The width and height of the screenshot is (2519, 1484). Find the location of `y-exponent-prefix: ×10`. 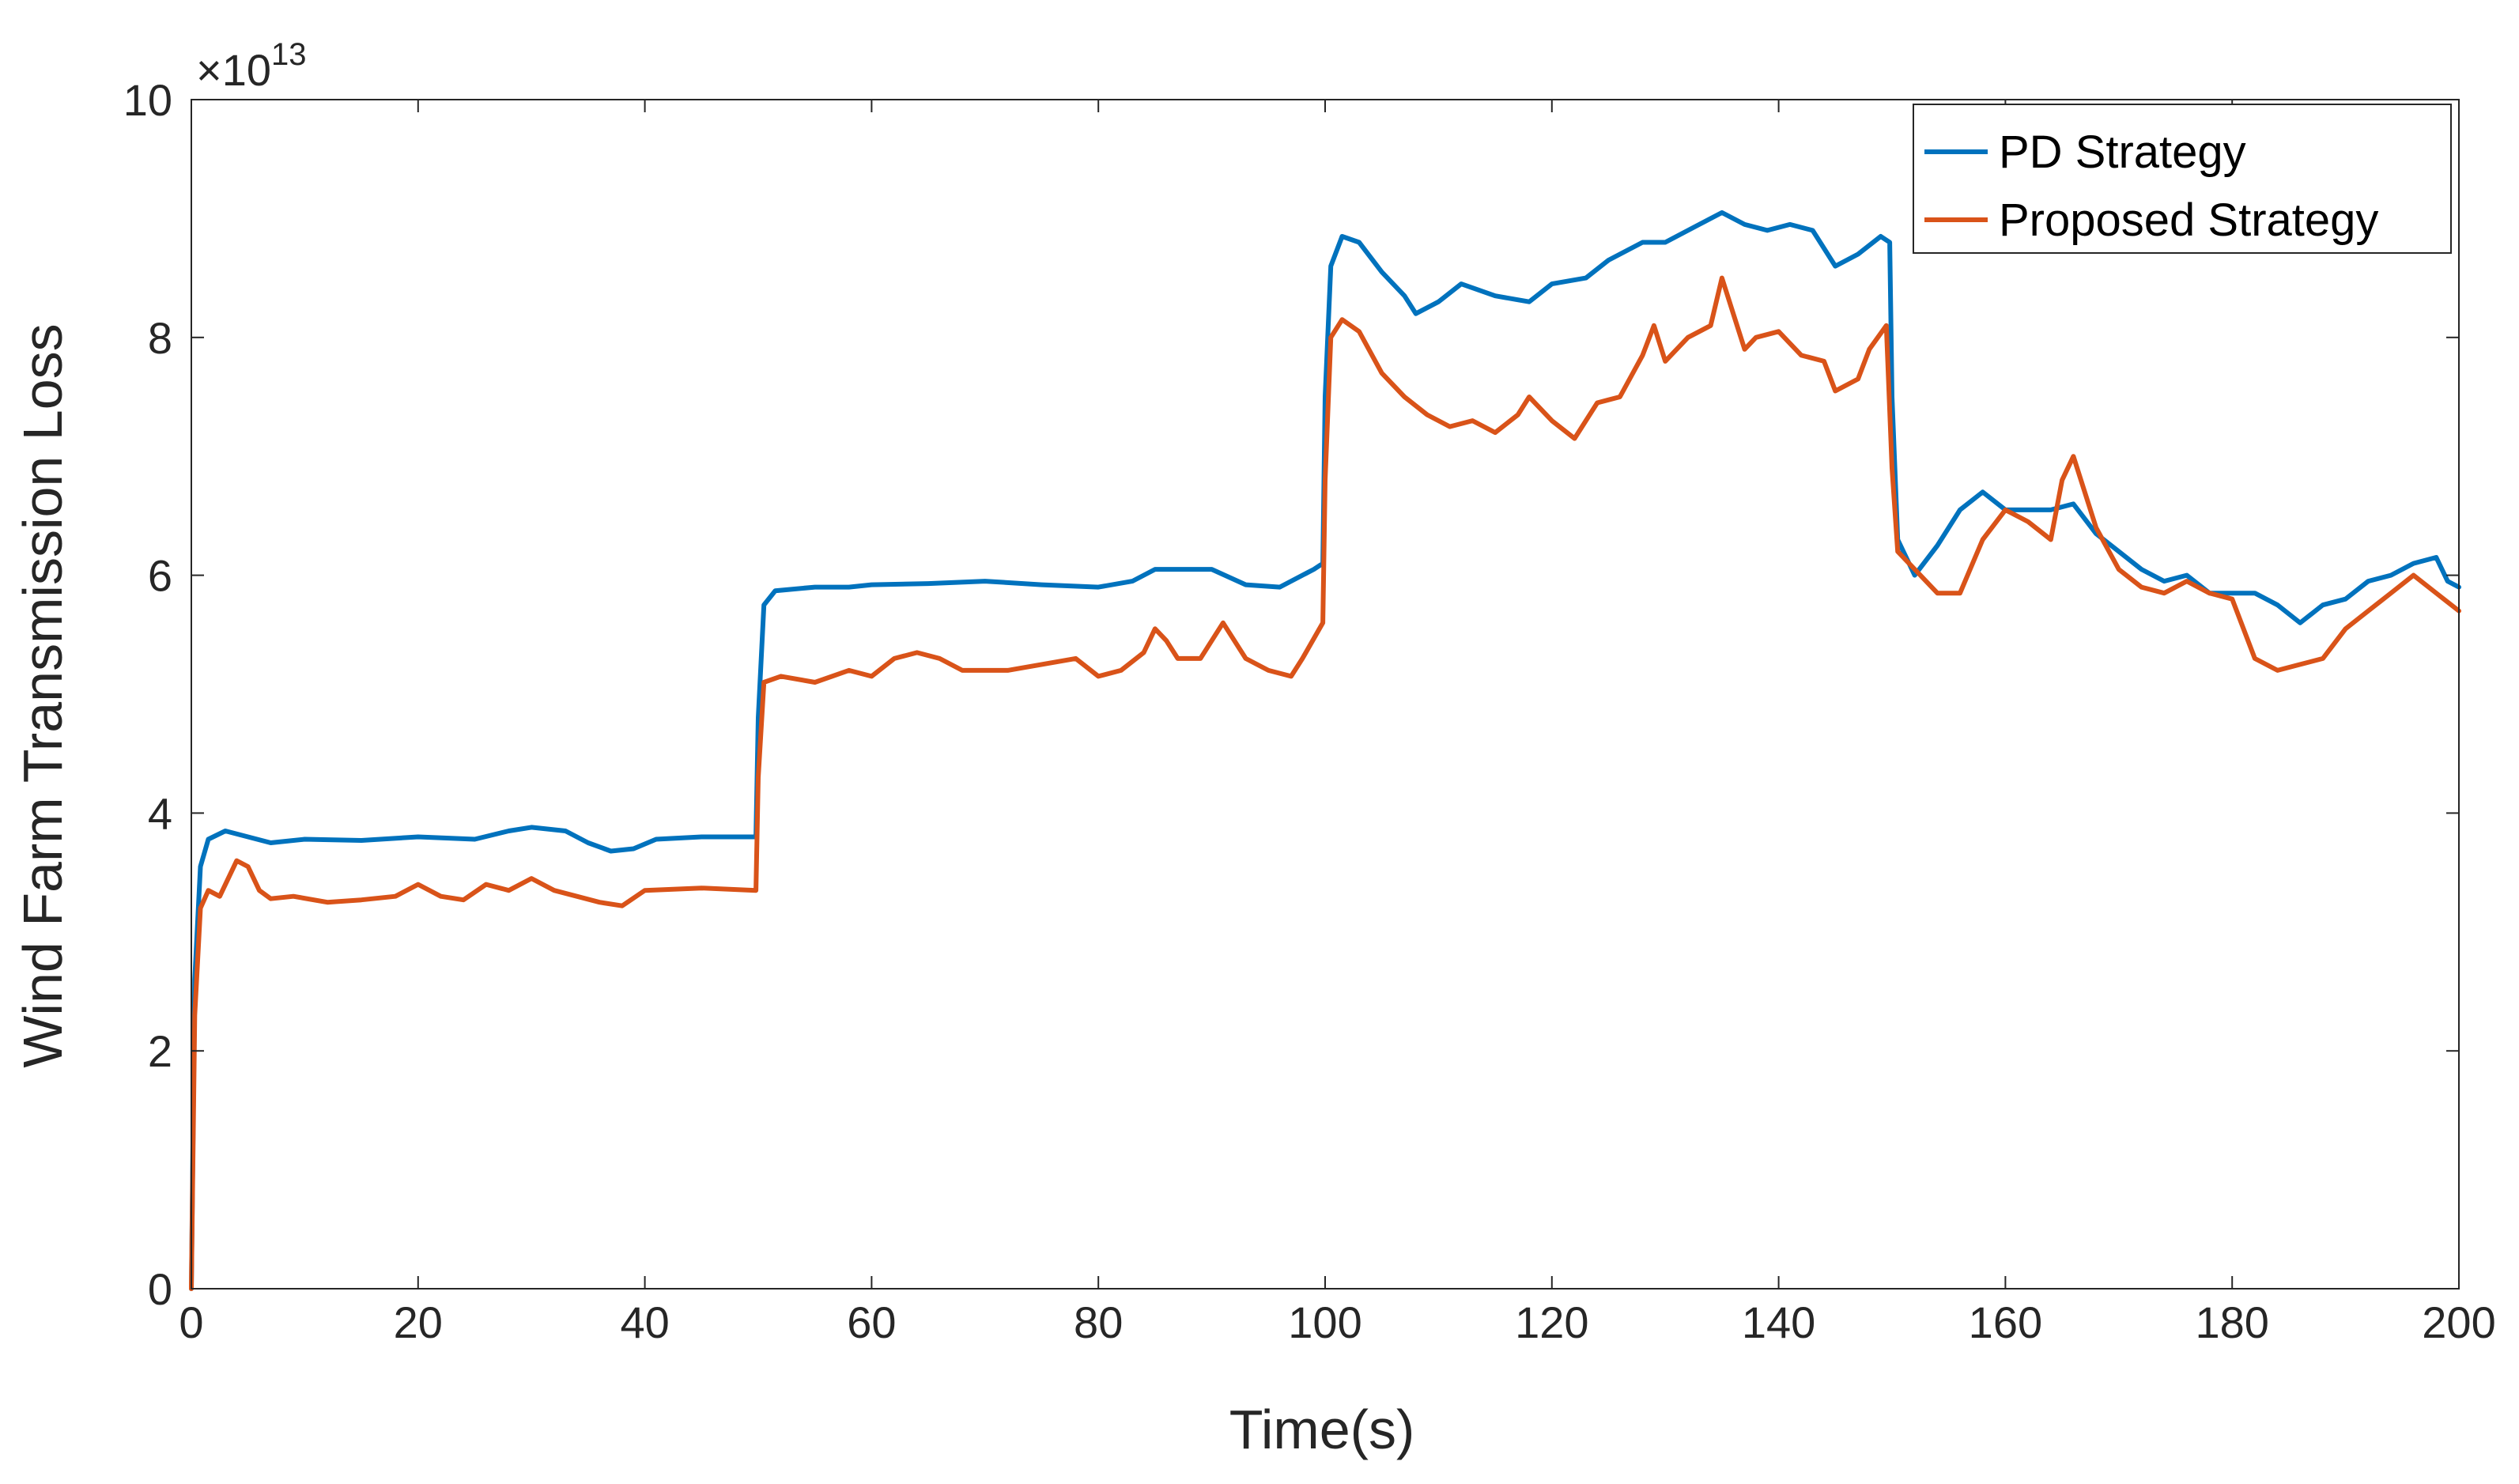

y-exponent-prefix: ×10 is located at coordinates (233, 70).